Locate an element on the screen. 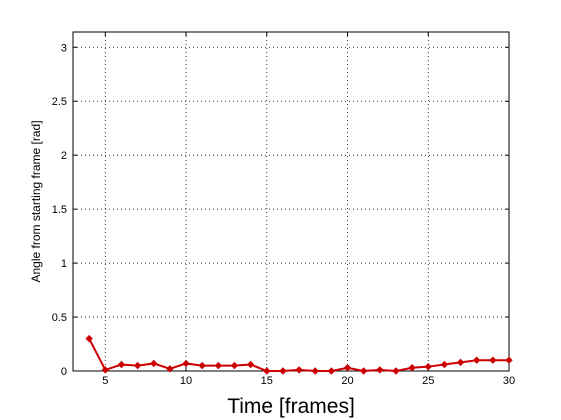 The image size is (561, 420). y-axis-label: Angle from starting frame [rad] is located at coordinates (36, 201).